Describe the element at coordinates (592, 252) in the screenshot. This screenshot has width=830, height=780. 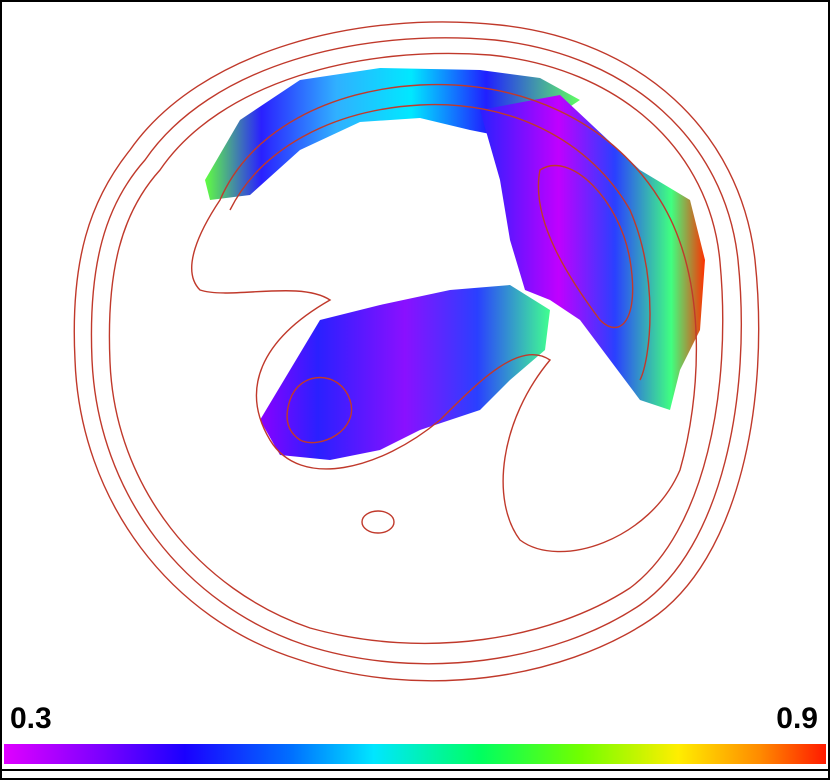
I see `map-right` at that location.